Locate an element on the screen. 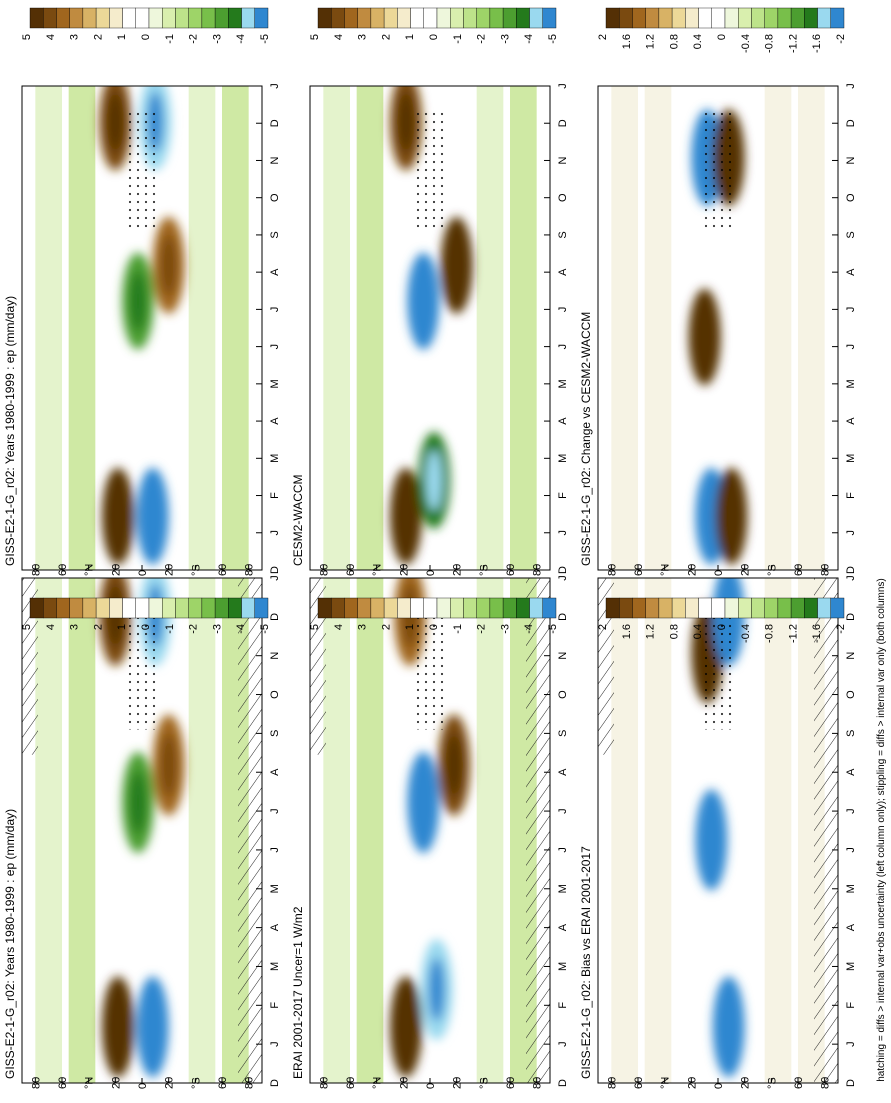  colorbar-label: -5 is located at coordinates (553, 39).